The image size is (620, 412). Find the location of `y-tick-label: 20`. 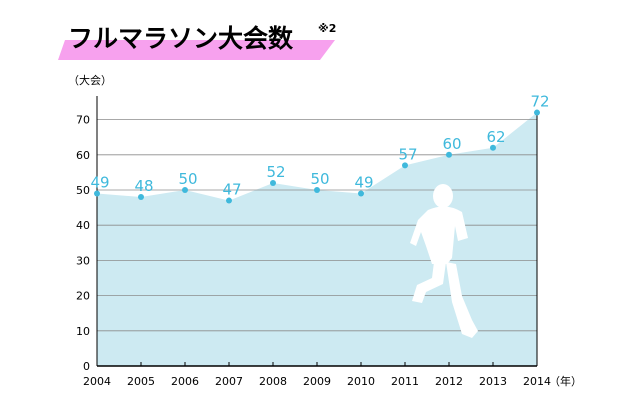

y-tick-label: 20 is located at coordinates (83, 296).